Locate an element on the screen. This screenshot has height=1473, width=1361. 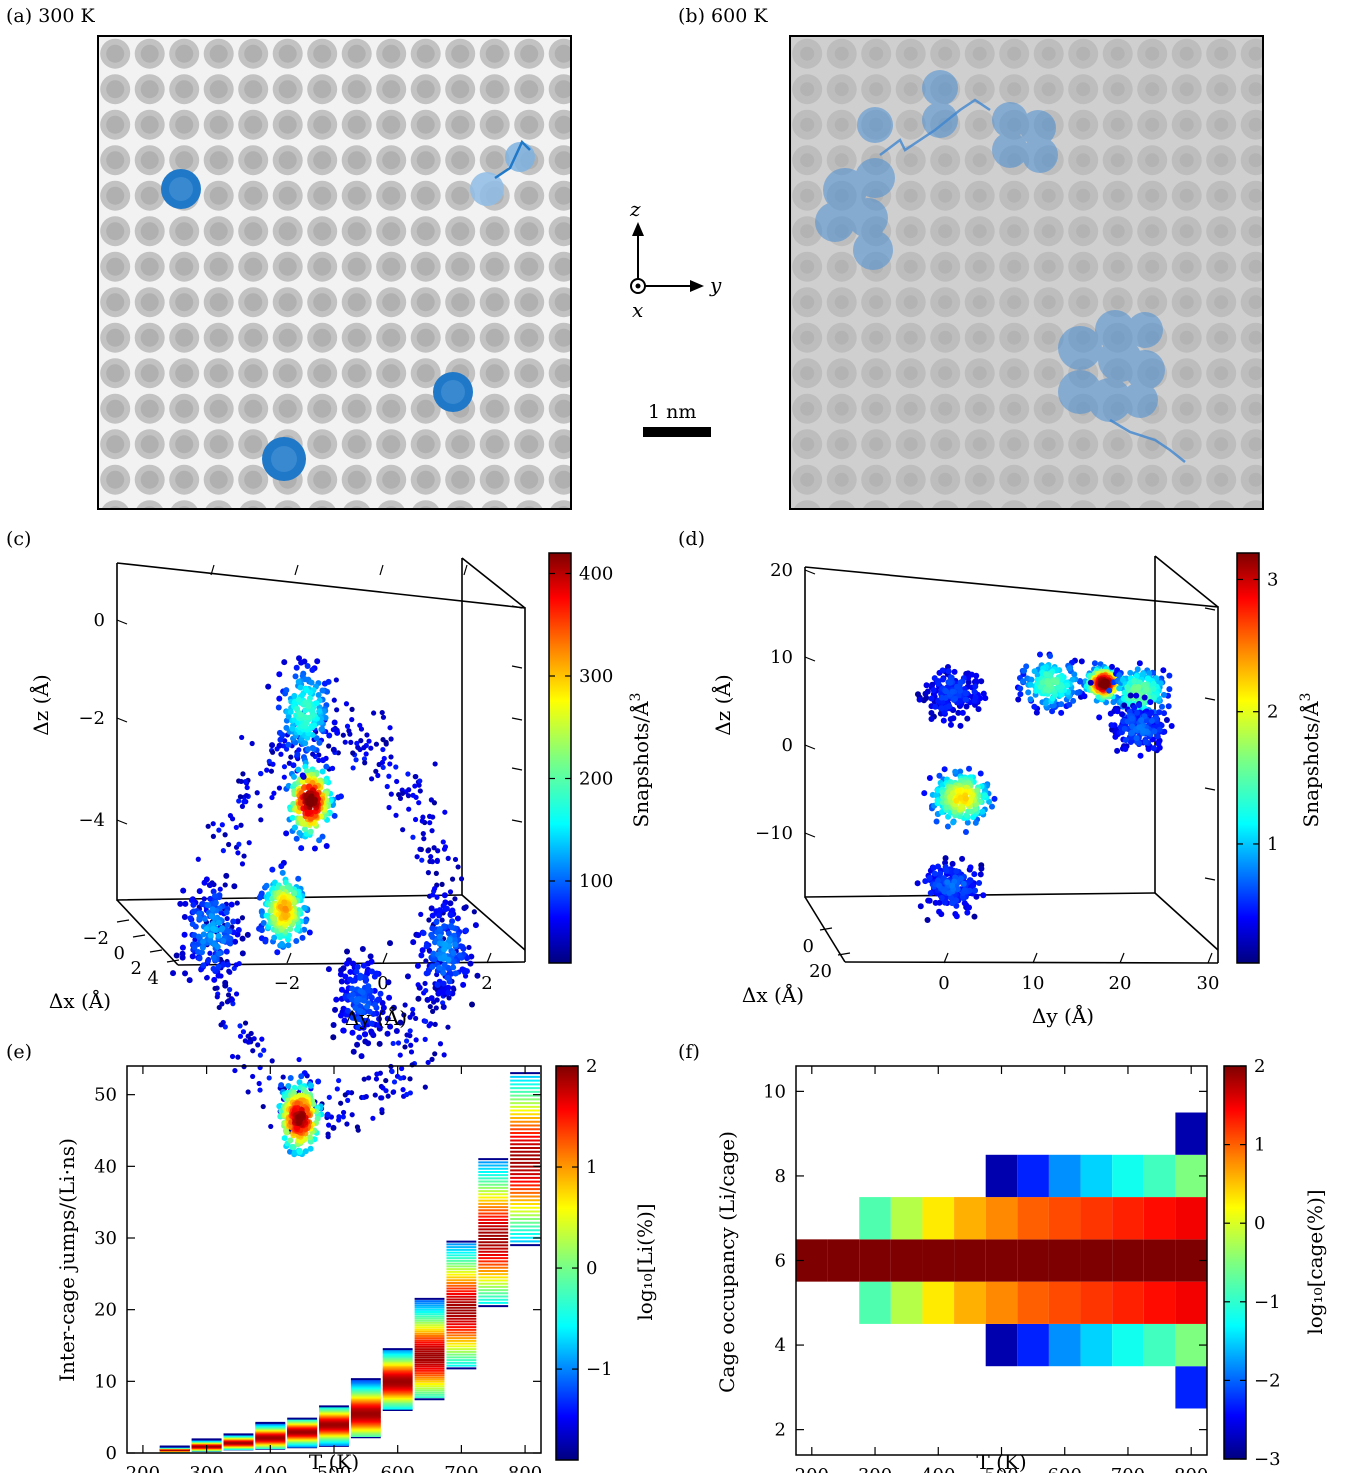
panel-e-y-tick-label: 40 is located at coordinates (105, 1166).